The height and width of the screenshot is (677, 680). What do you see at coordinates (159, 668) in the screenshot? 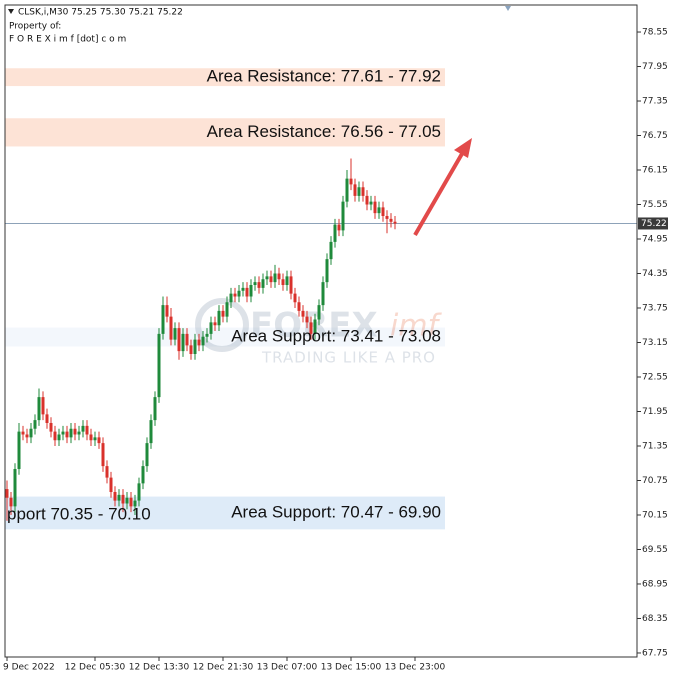
I see `x-tick-label: 12 Dec 13:30` at bounding box center [159, 668].